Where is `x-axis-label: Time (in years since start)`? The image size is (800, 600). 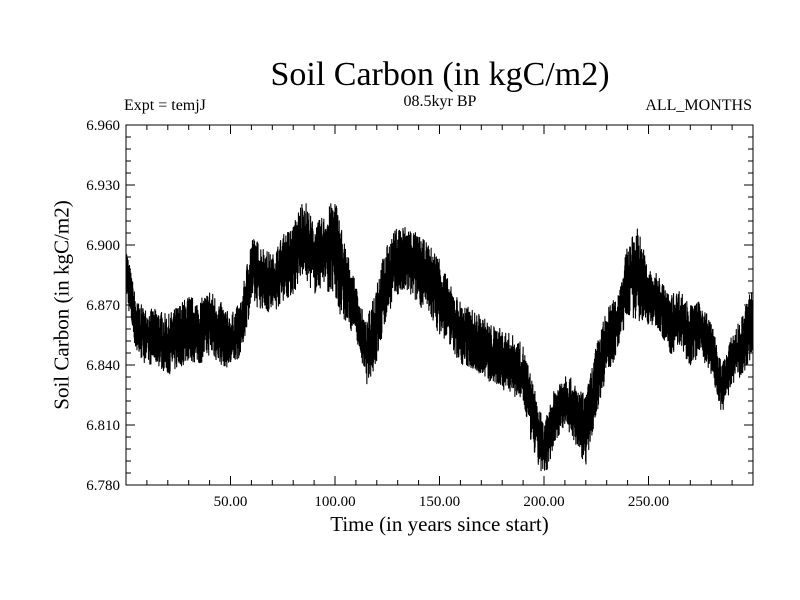
x-axis-label: Time (in years since start) is located at coordinates (439, 524).